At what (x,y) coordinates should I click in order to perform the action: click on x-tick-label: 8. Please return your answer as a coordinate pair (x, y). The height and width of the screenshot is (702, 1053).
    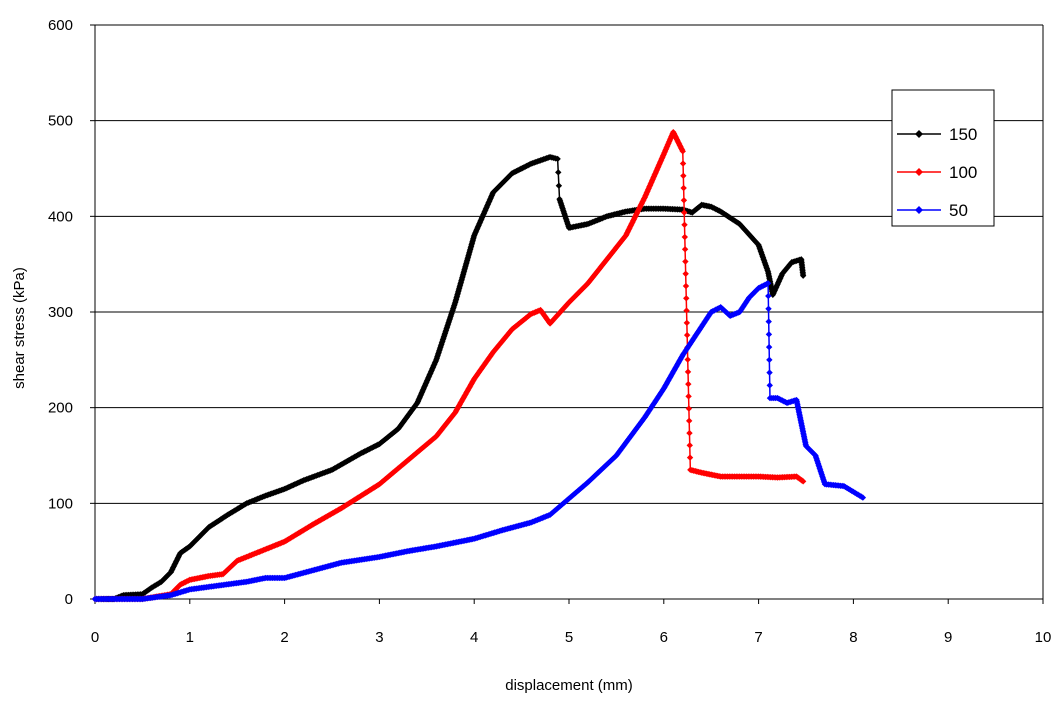
    Looking at the image, I should click on (853, 637).